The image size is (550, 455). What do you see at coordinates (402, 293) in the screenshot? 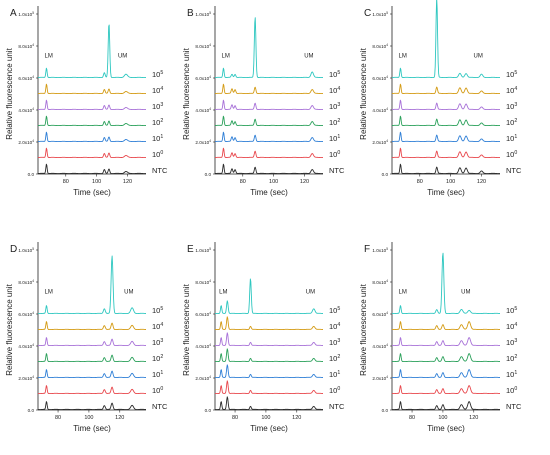
I see `marker-label-lm: LM` at bounding box center [402, 293].